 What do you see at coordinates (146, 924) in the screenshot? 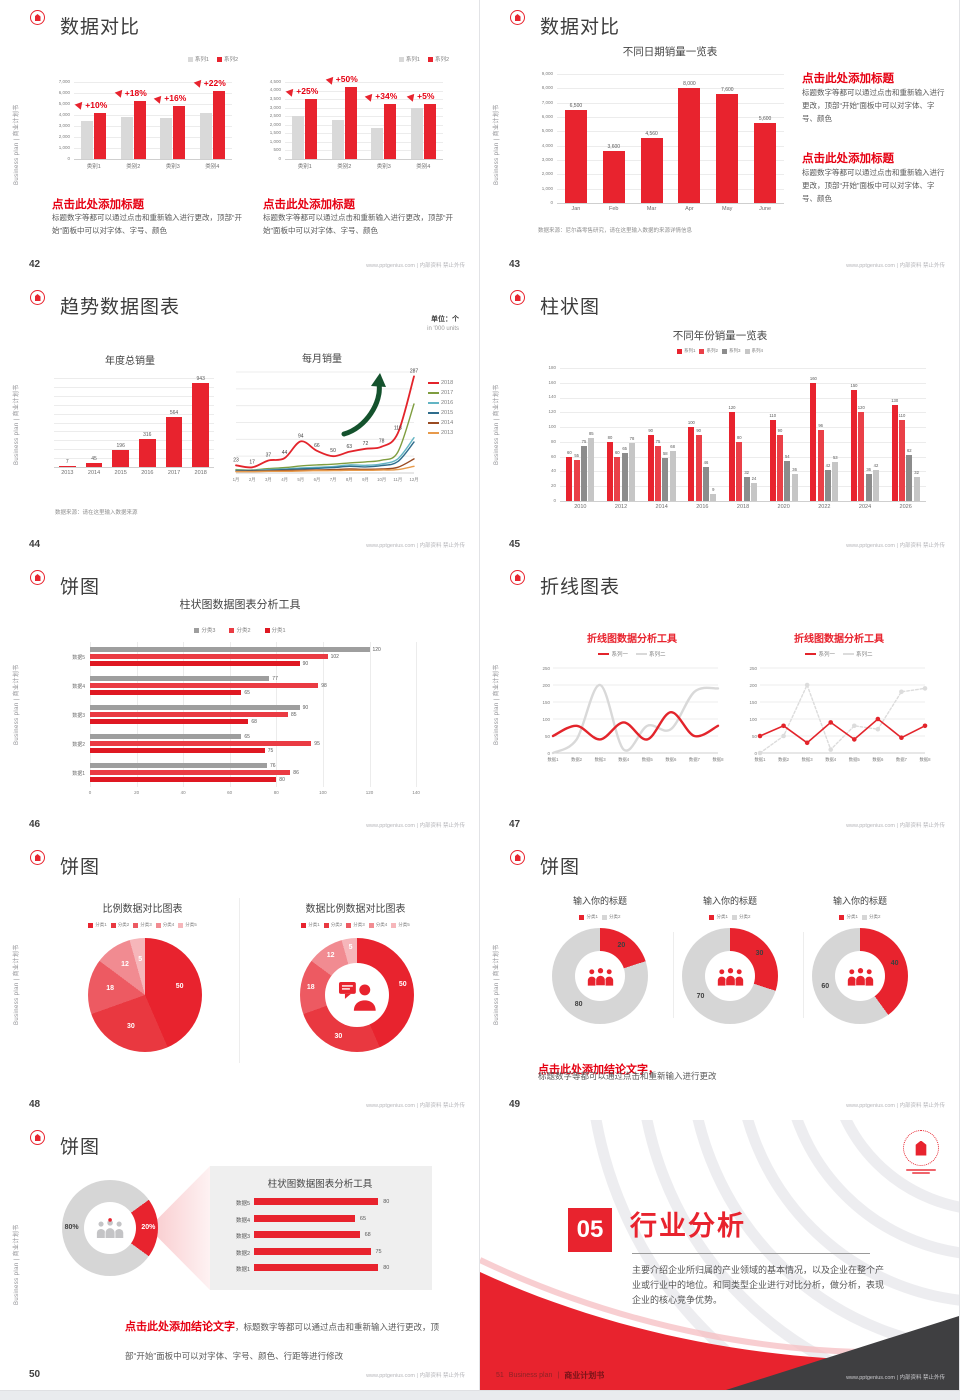
I see `legend-label: 分类3` at bounding box center [146, 924].